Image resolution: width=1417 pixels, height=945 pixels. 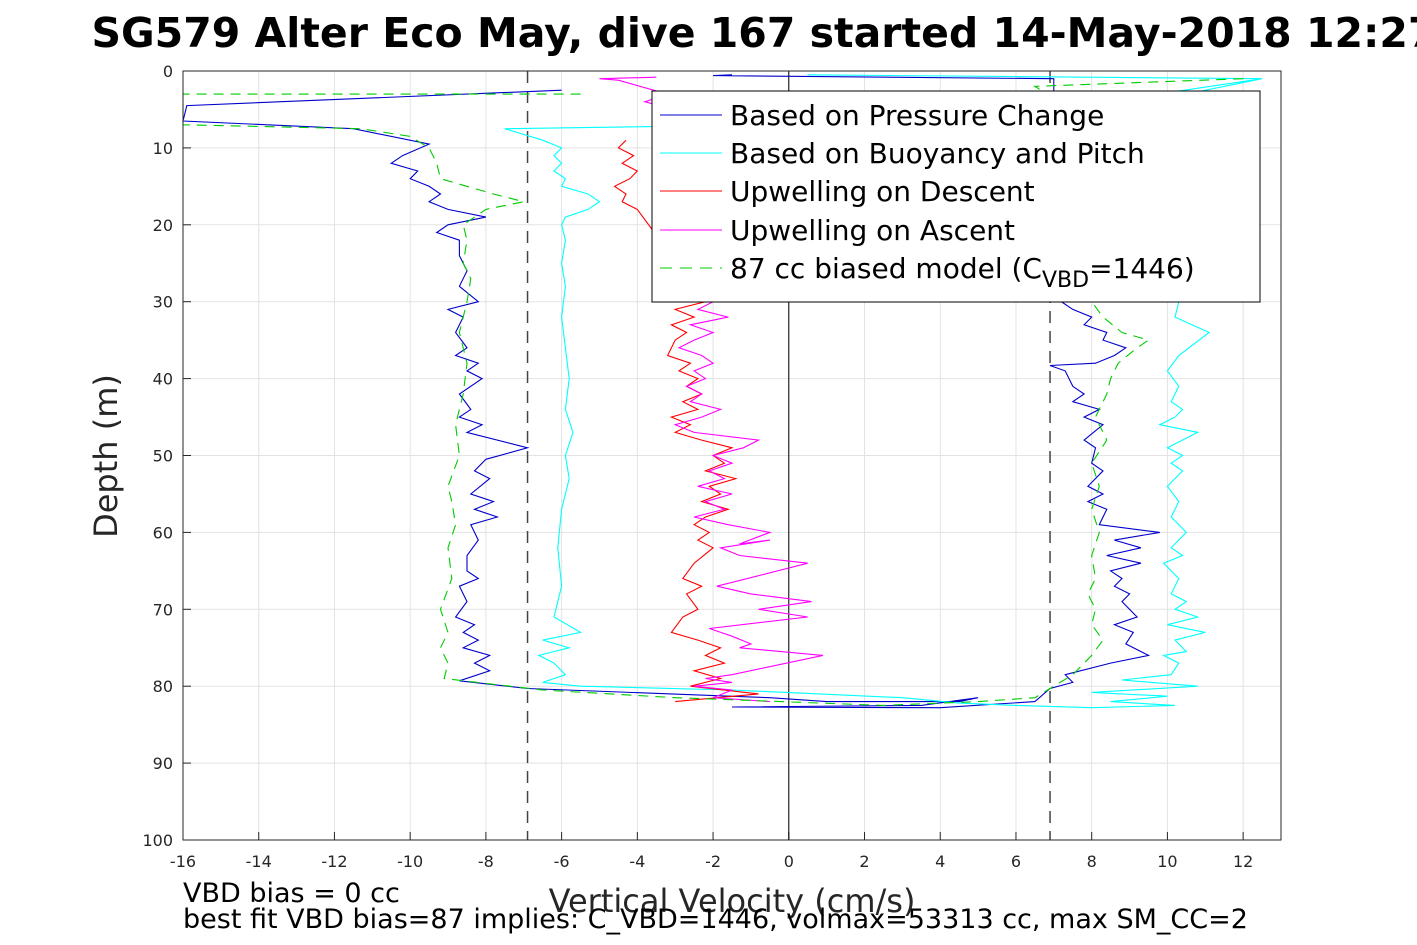 What do you see at coordinates (1142, 268) in the screenshot?
I see `legend-label-biased-model-suffix: =1446)` at bounding box center [1142, 268].